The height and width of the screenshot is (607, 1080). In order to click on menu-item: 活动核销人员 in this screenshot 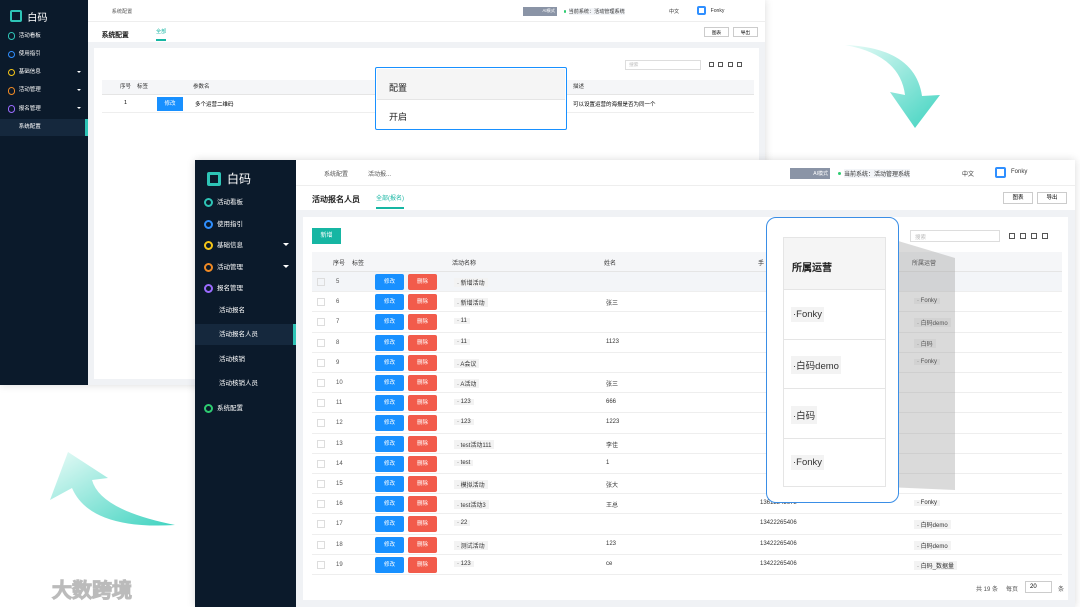, I will do `click(238, 383)`.